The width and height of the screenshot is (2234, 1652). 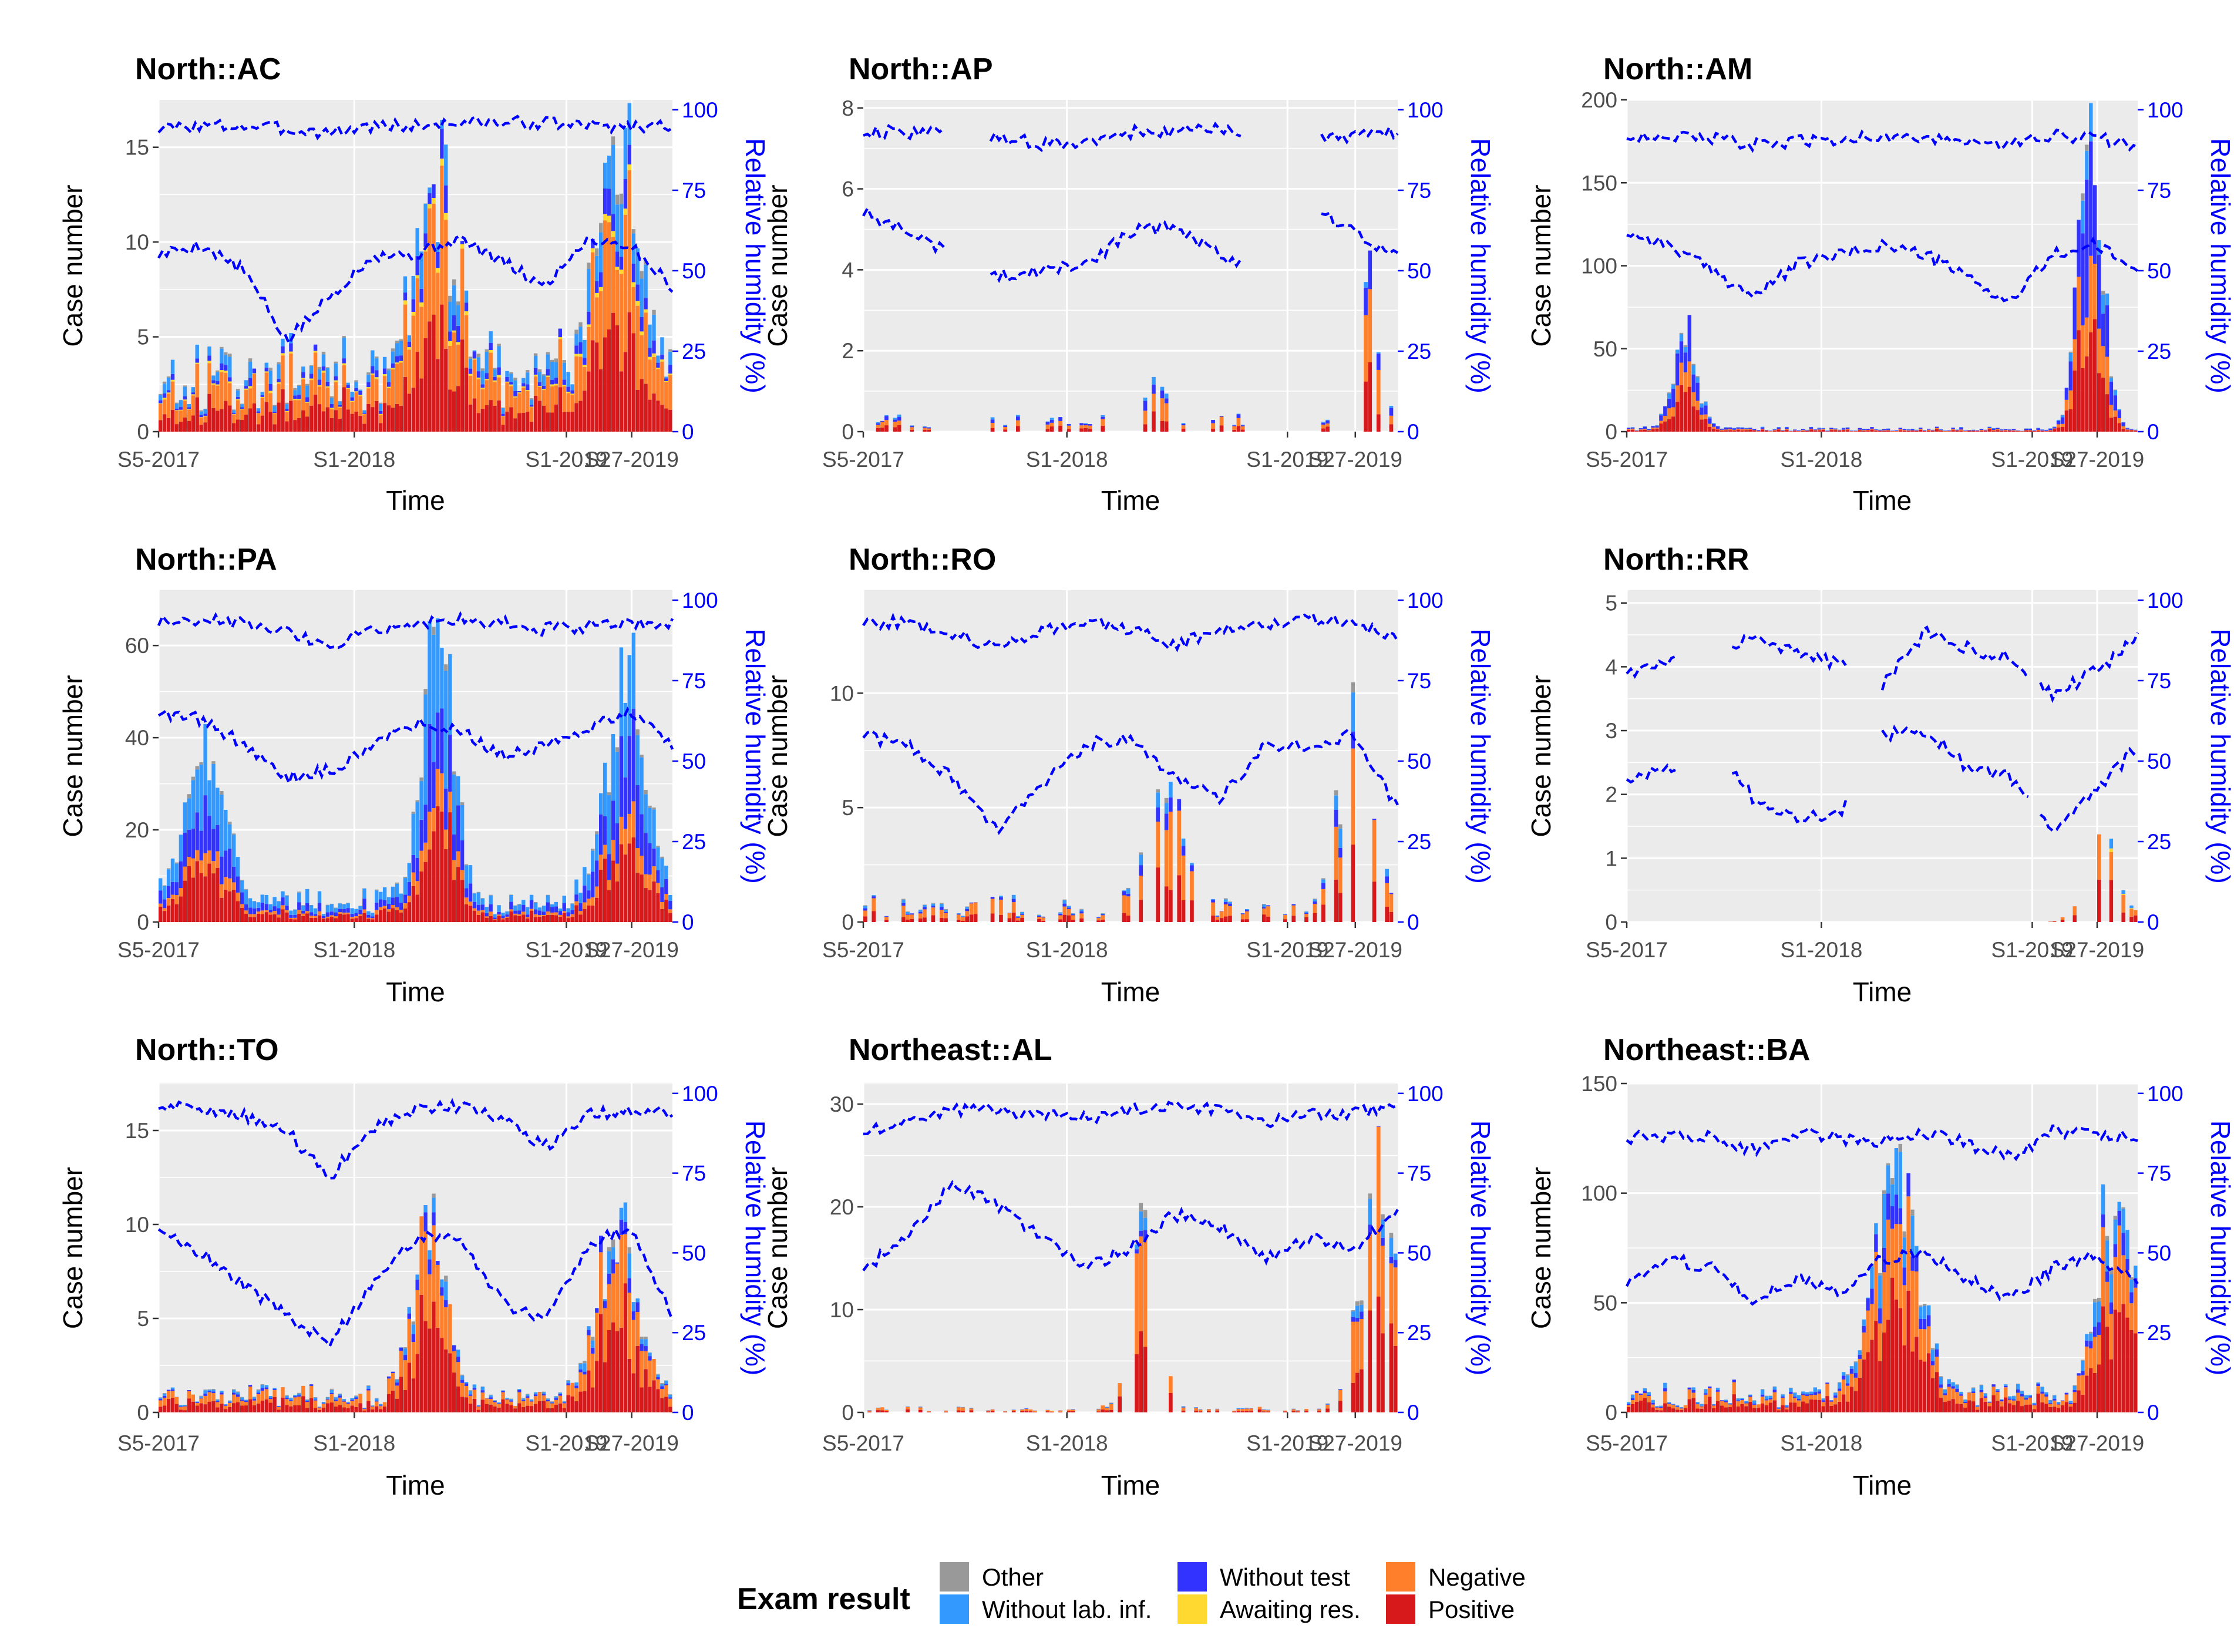 I want to click on y2-axis-title: Relative humidity (%), so click(x=2219, y=265).